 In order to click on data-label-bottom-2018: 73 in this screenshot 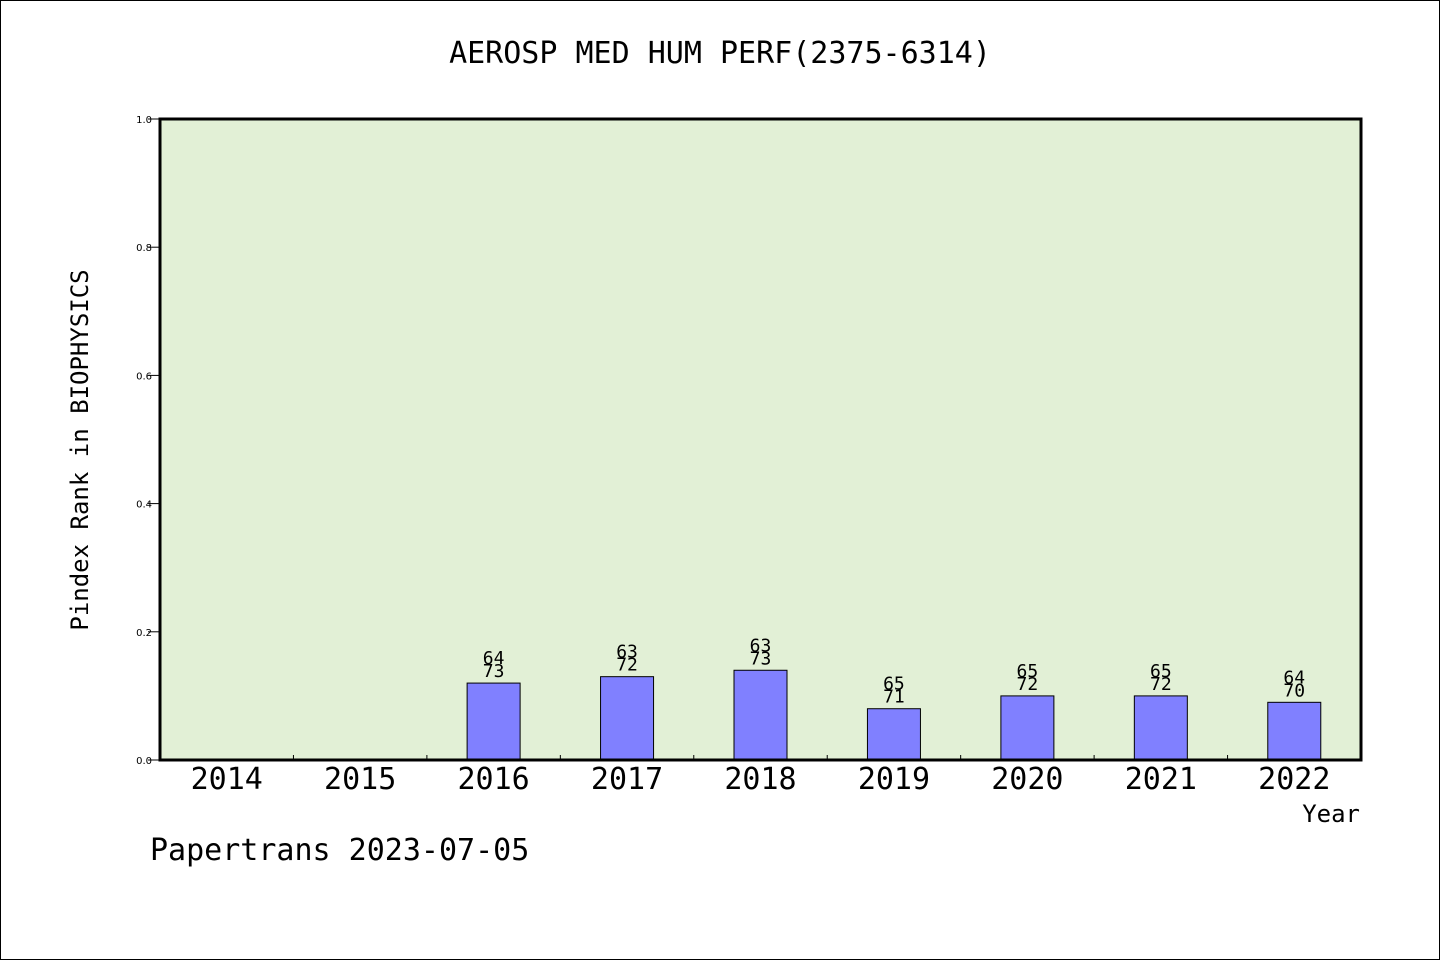, I will do `click(761, 658)`.